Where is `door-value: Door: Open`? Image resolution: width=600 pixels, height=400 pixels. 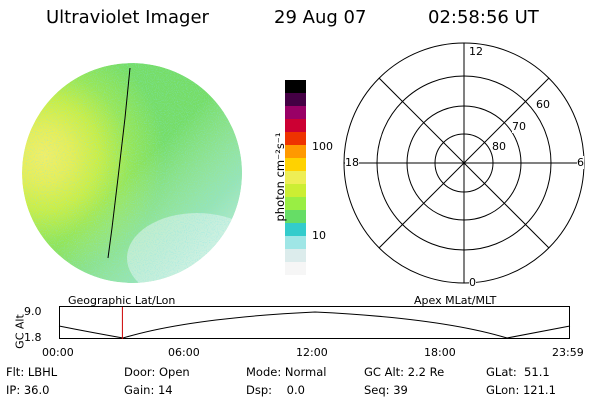
door-value: Door: Open is located at coordinates (157, 372).